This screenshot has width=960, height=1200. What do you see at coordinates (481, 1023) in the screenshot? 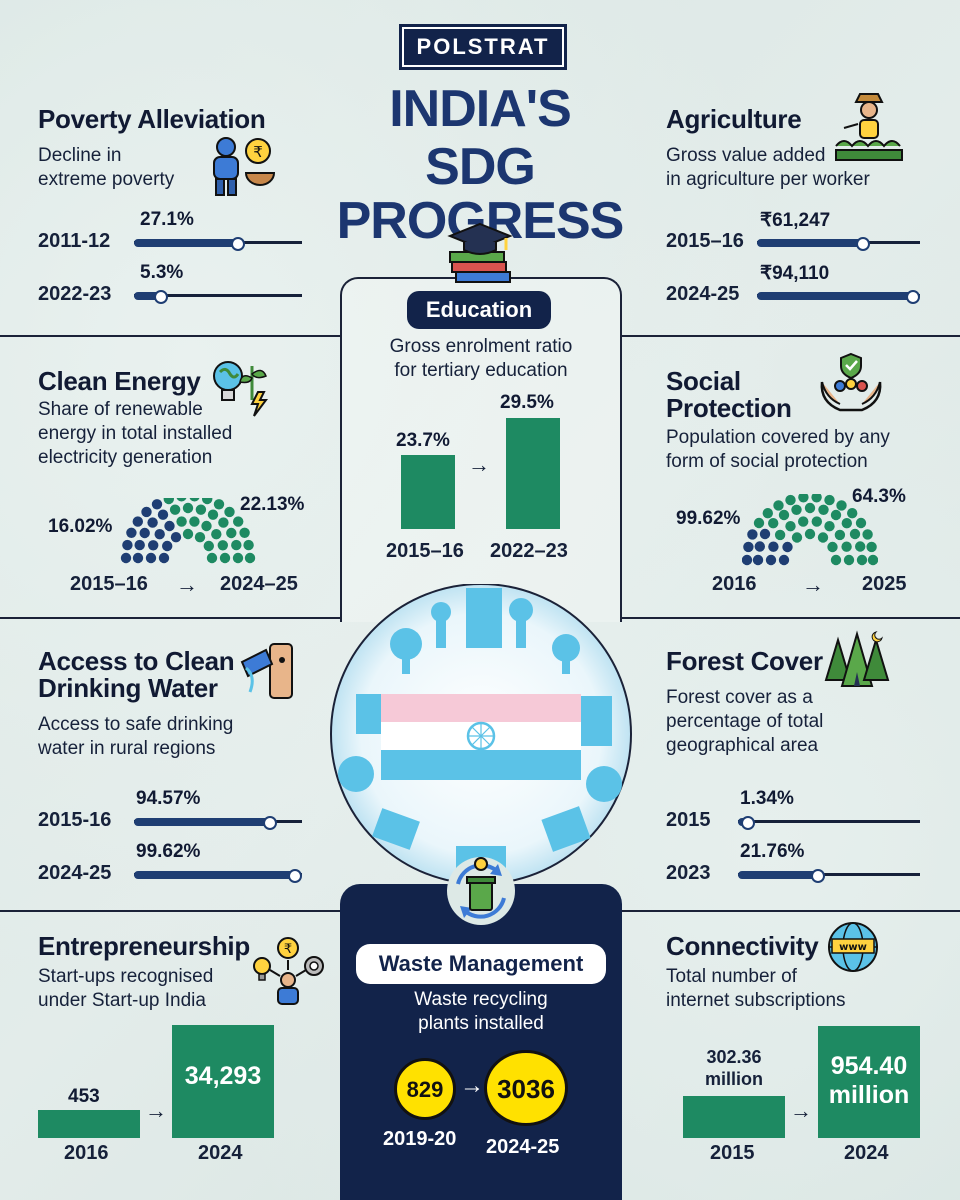
I see `waste-desc-2: plants installed` at bounding box center [481, 1023].